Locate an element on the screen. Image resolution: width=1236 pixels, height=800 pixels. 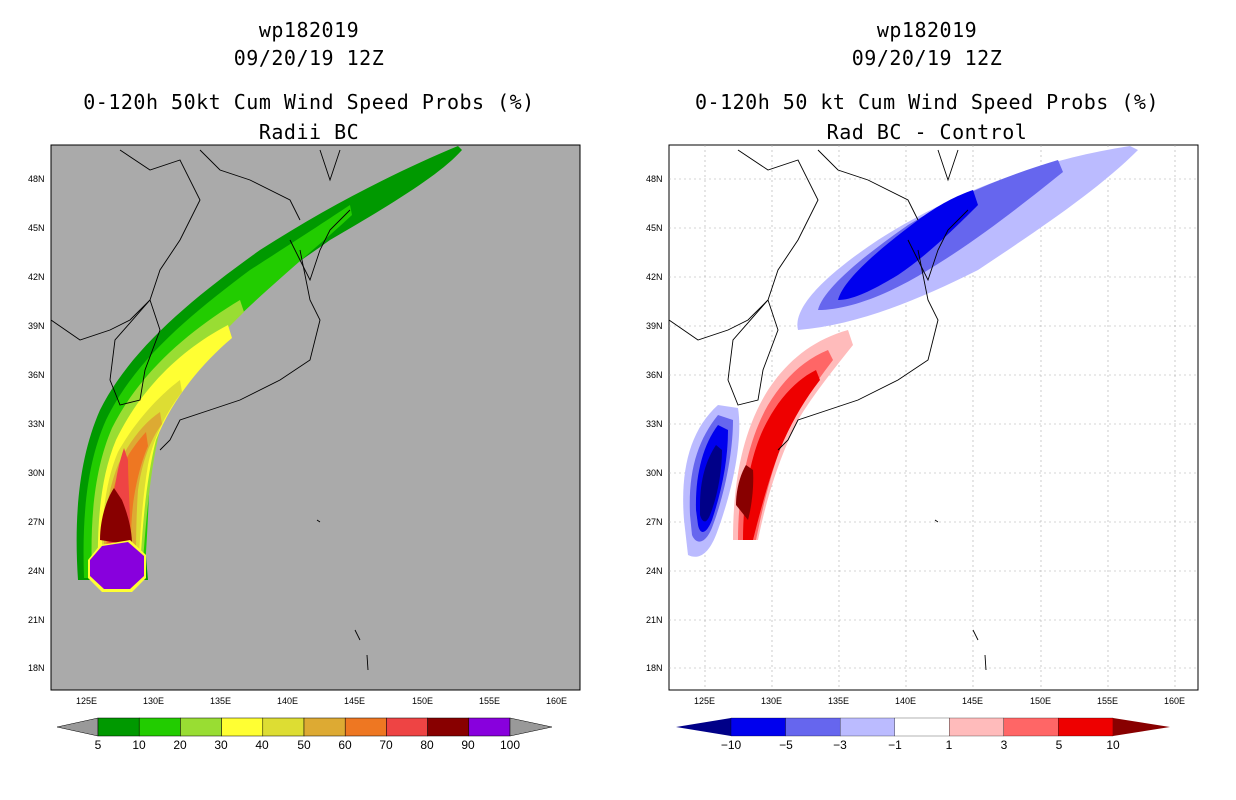
left-cb-label: 10 is located at coordinates (139, 745).